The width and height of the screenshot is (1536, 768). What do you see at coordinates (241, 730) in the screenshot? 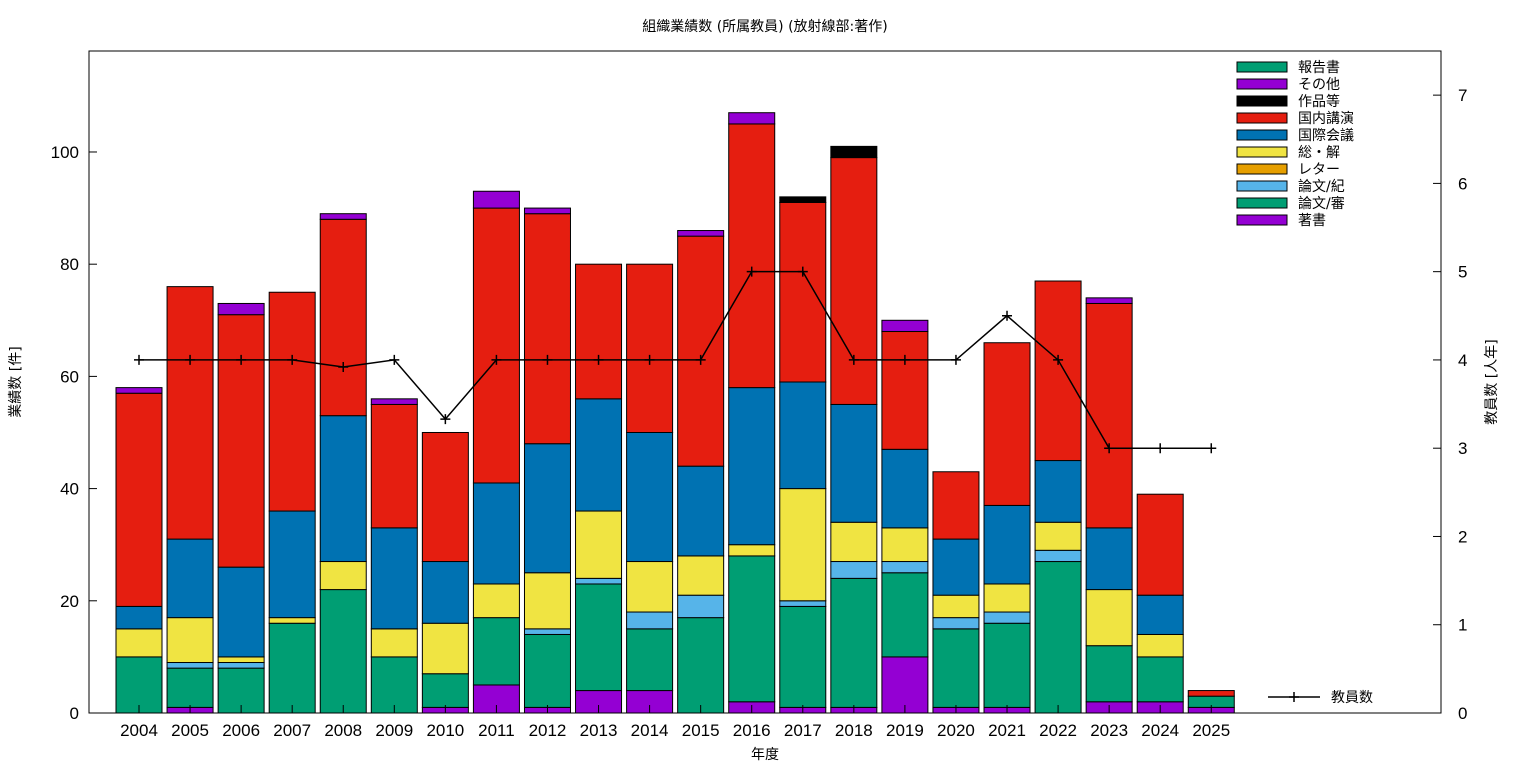
I see `x-tick-label: 2006` at bounding box center [241, 730].